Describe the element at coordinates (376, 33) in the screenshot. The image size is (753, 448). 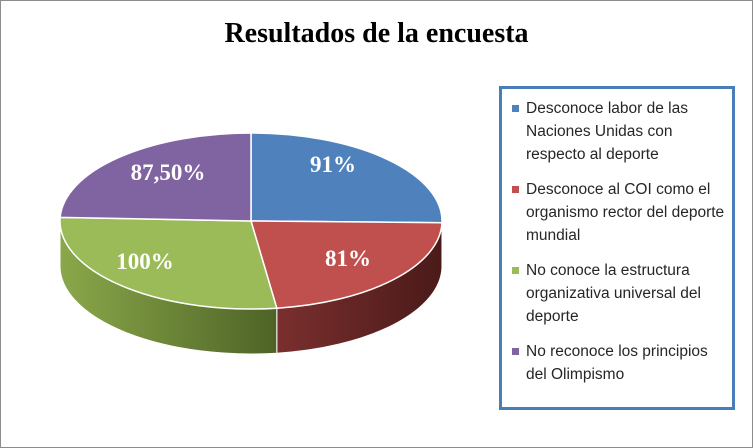
I see `chart-title: Resultados de la encuesta` at that location.